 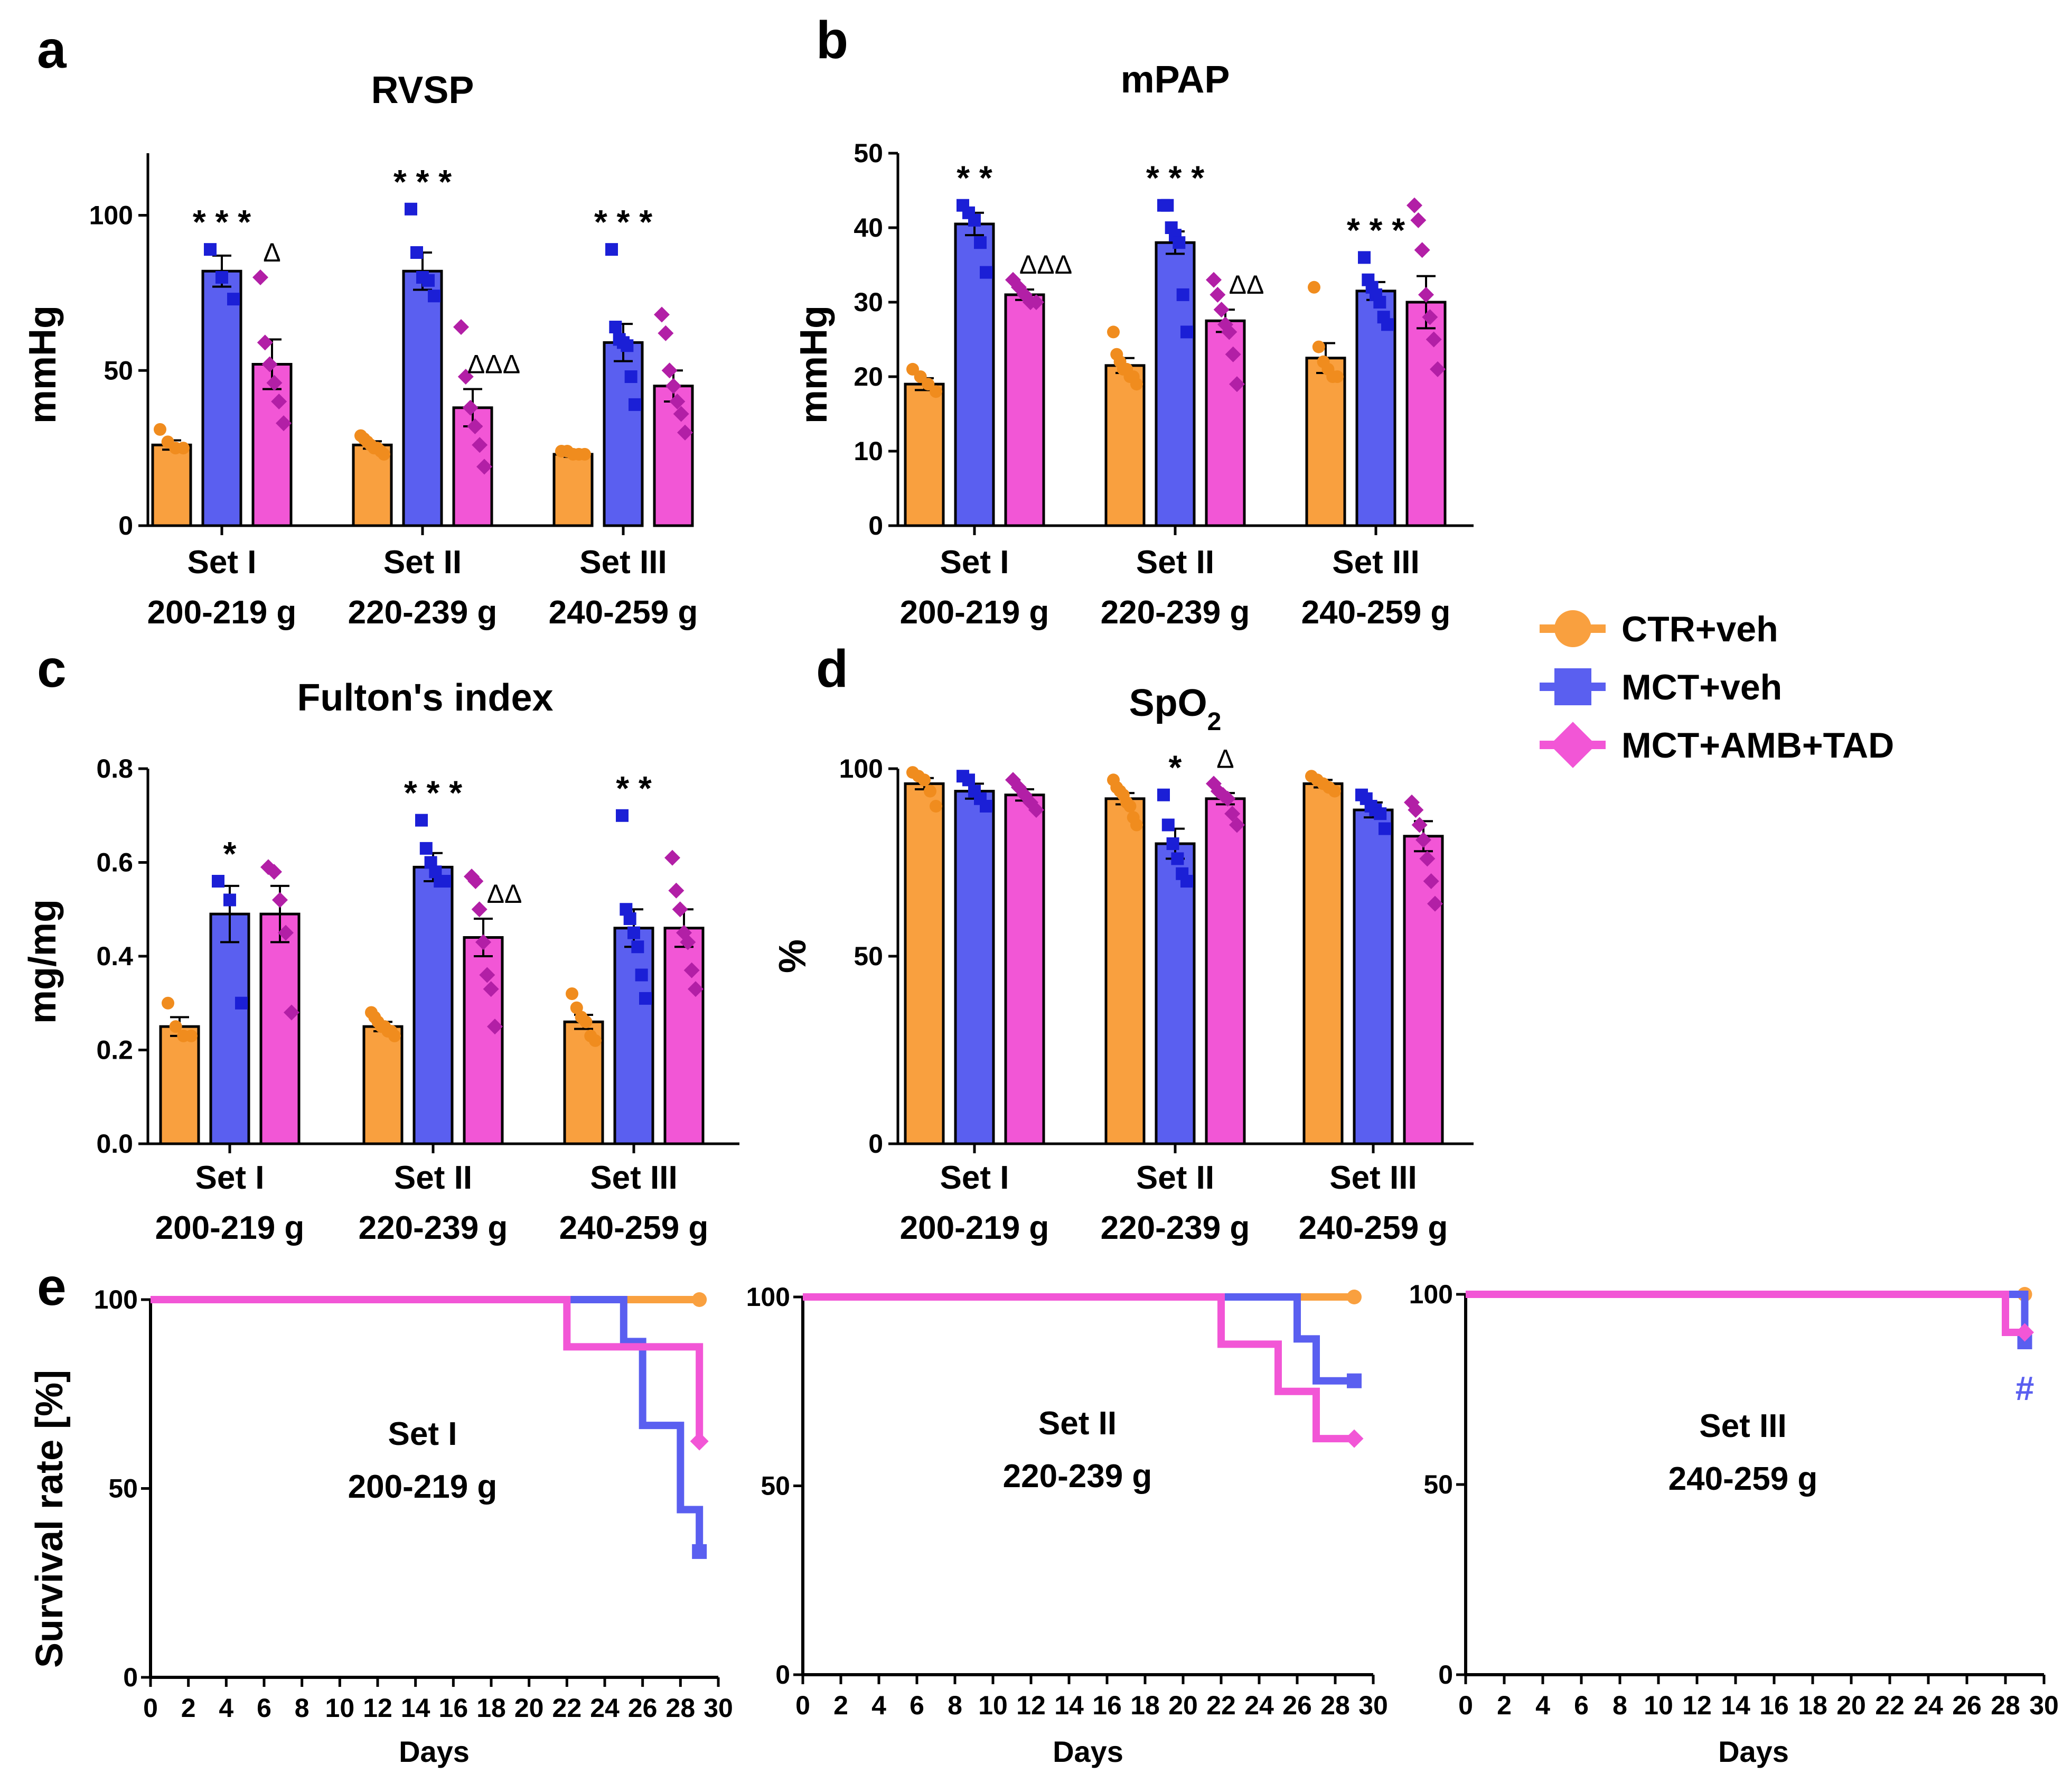 What do you see at coordinates (494, 364) in the screenshot?
I see `significance-marker: ΔΔΔ` at bounding box center [494, 364].